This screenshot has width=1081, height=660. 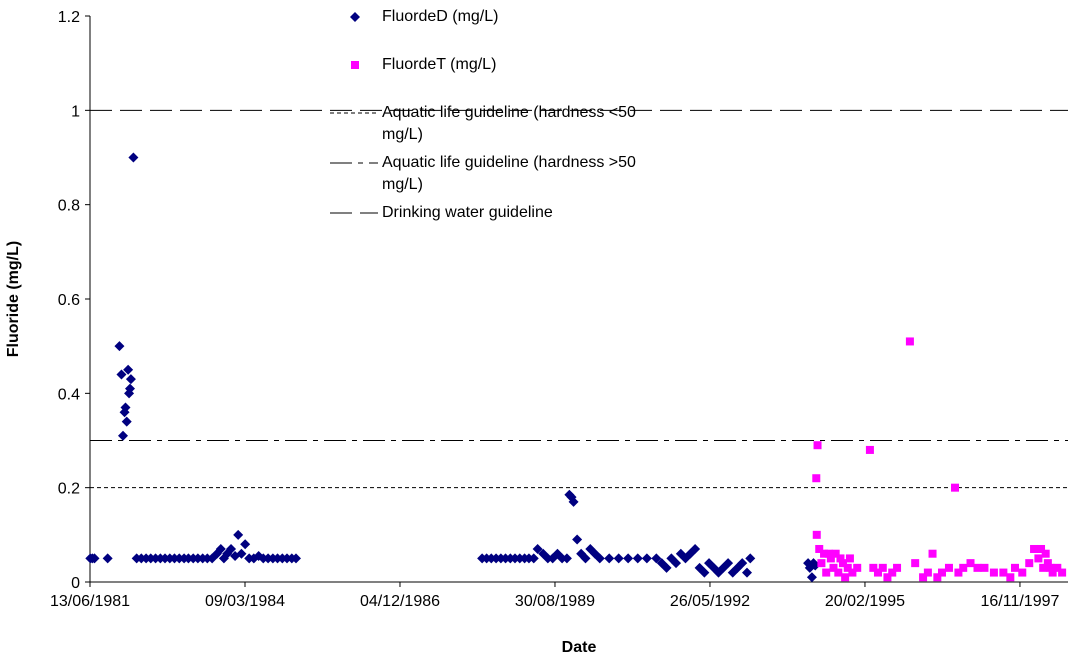 I want to click on legend-label: FluordeT (mg/L), so click(x=439, y=64).